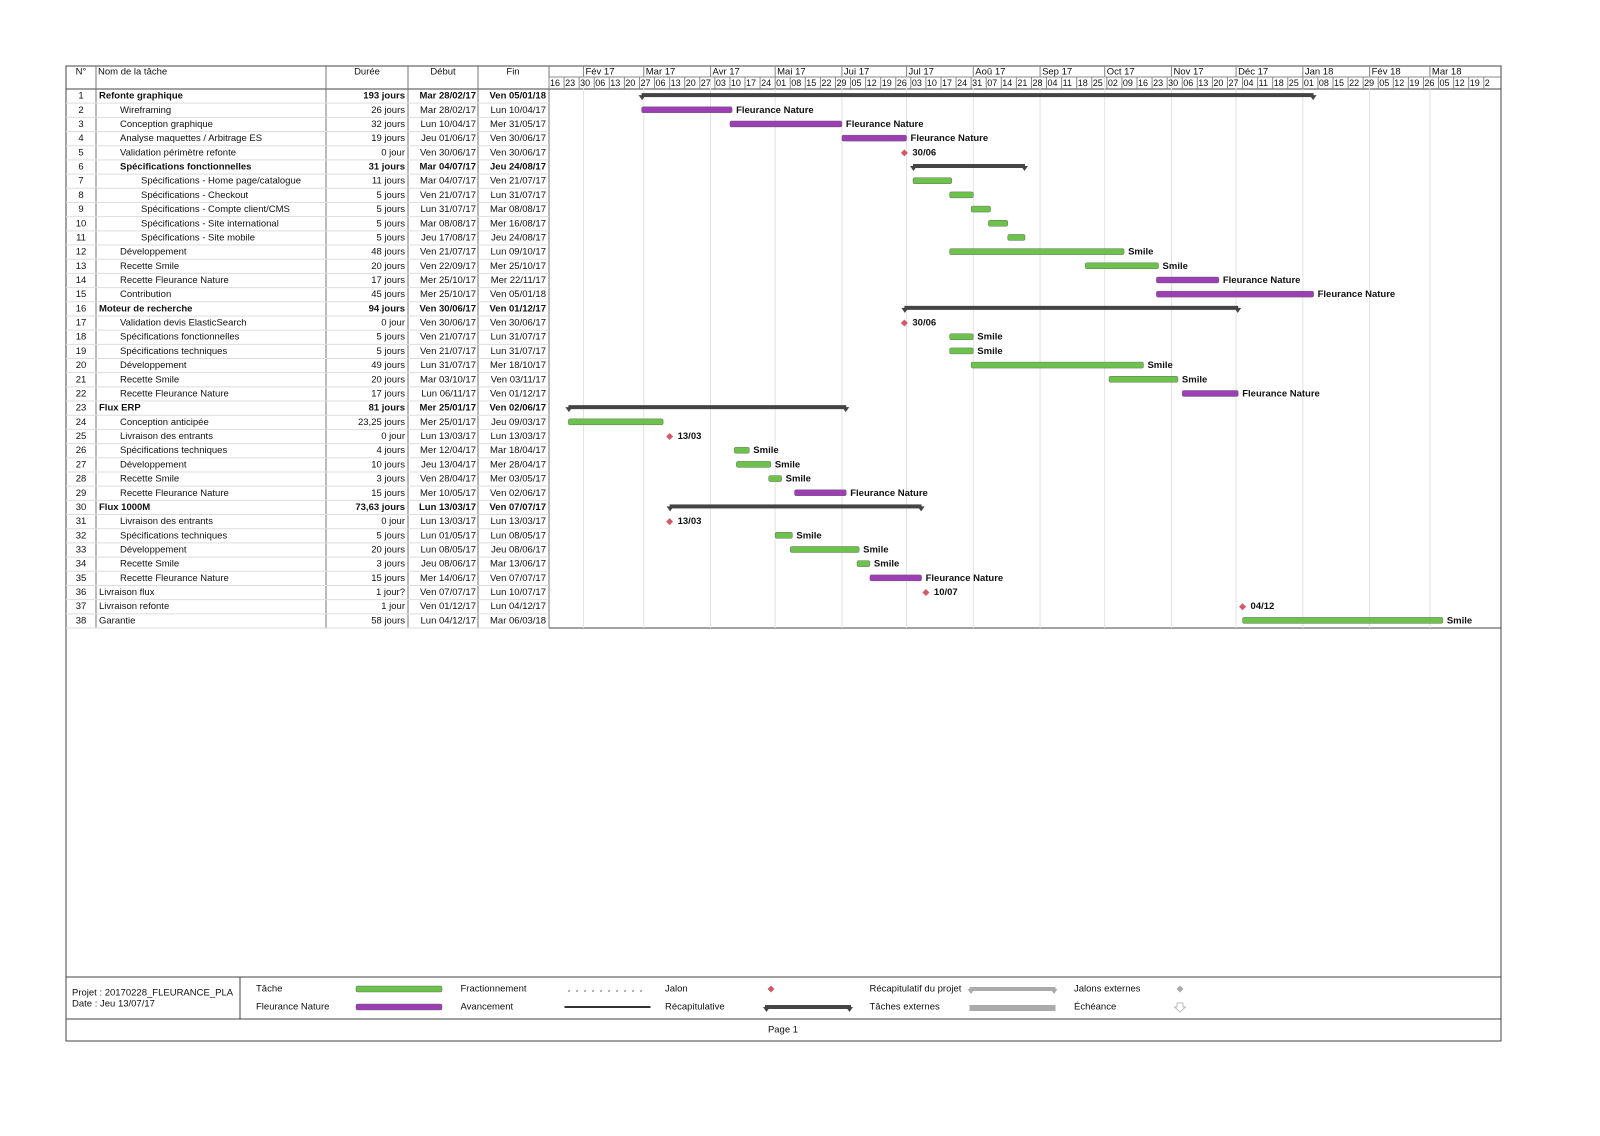  Describe the element at coordinates (448, 521) in the screenshot. I see `start-date: Lun 13/03/17` at that location.